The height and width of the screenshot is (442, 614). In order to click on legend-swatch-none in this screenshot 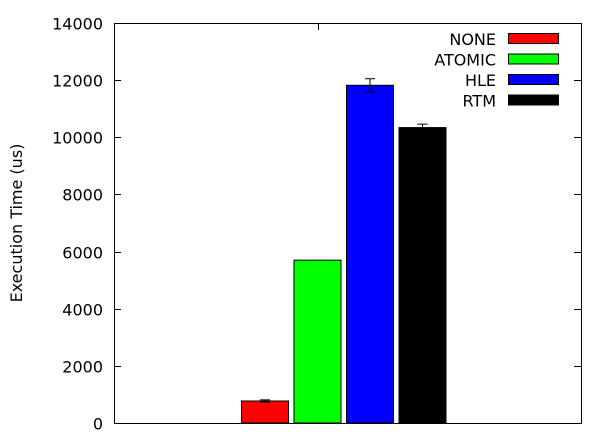, I will do `click(533, 38)`.